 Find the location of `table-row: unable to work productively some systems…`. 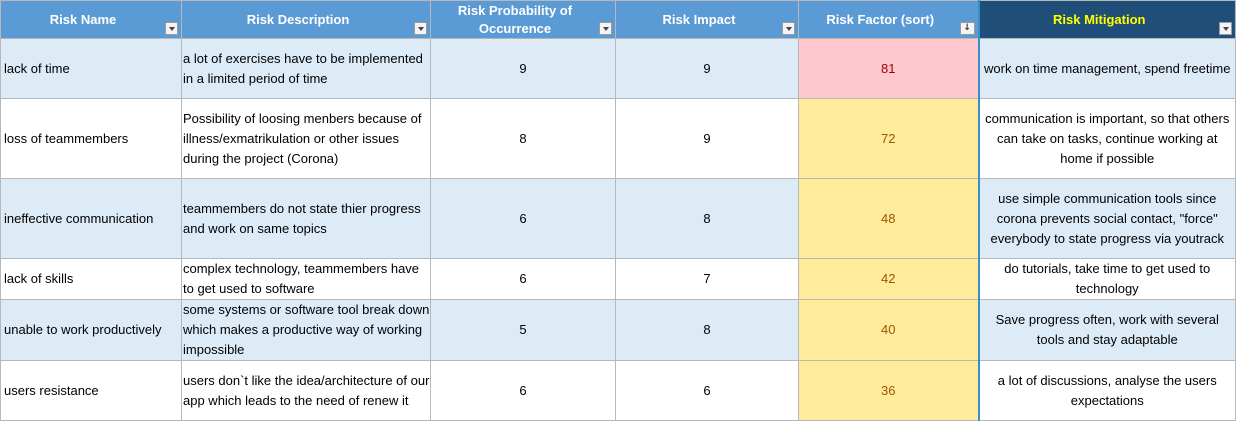

table-row: unable to work productively some systems… is located at coordinates (618, 330).